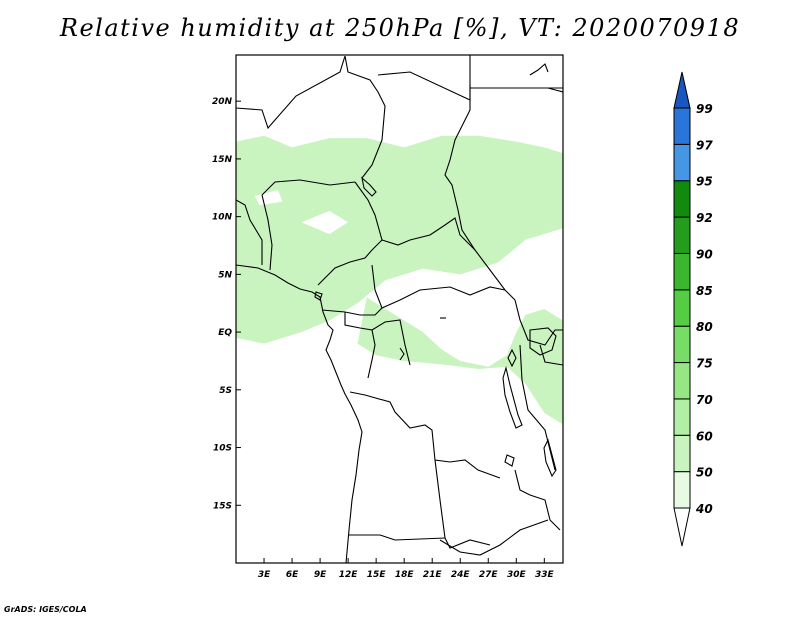 The image size is (800, 618). I want to click on y-tick-label: 15N, so click(222, 160).